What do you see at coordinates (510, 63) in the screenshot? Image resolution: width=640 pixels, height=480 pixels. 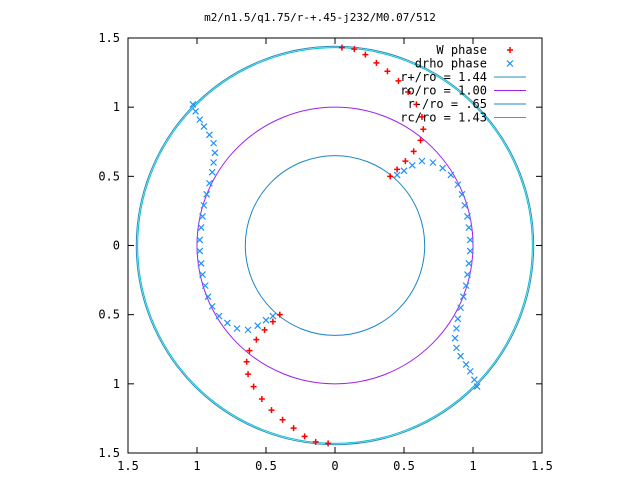 I see `legend-cross-swatch` at bounding box center [510, 63].